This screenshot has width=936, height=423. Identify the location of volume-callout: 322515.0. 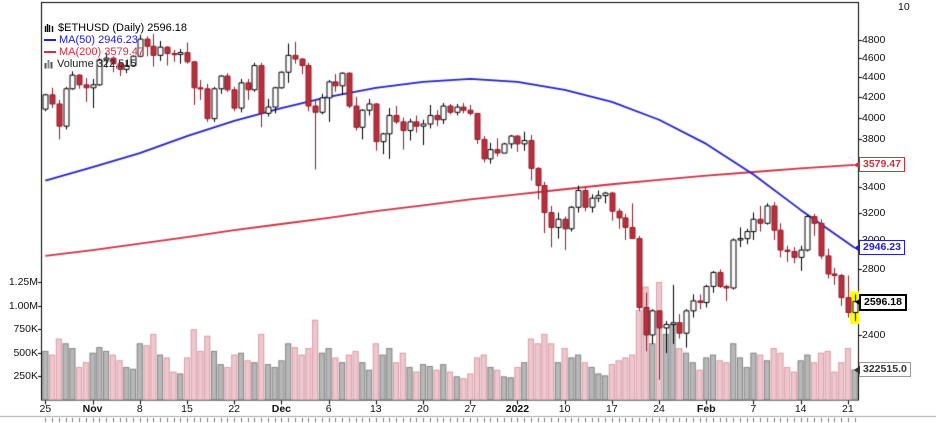
(882, 370).